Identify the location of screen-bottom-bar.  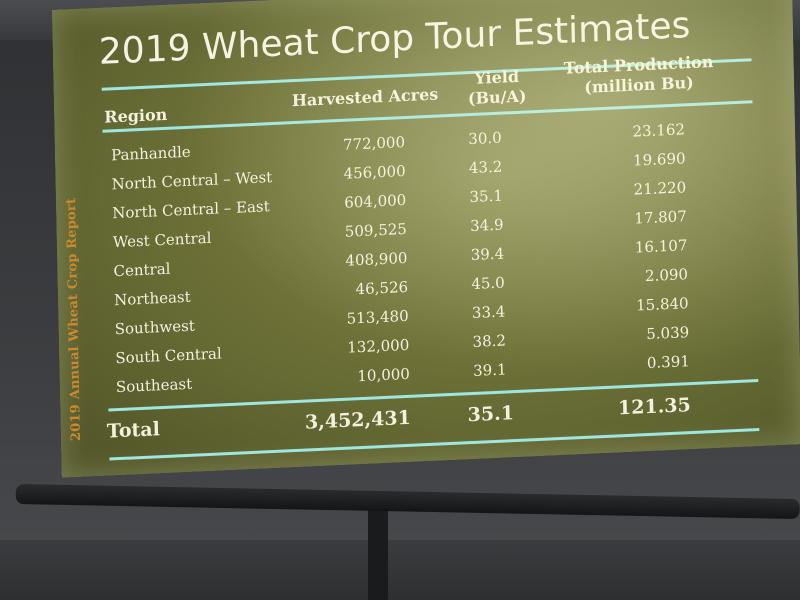
(407, 502).